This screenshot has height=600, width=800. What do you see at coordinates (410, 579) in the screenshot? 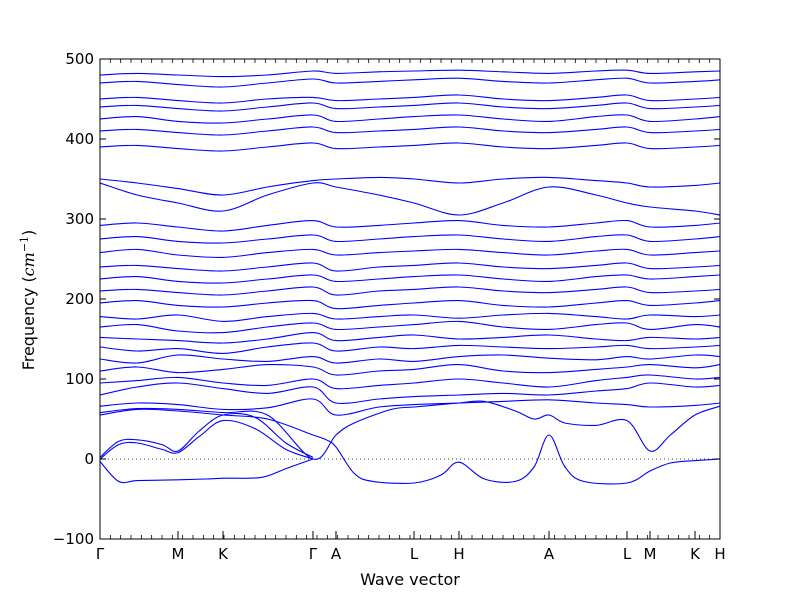
I see `x-axis-label: Wave vector` at bounding box center [410, 579].